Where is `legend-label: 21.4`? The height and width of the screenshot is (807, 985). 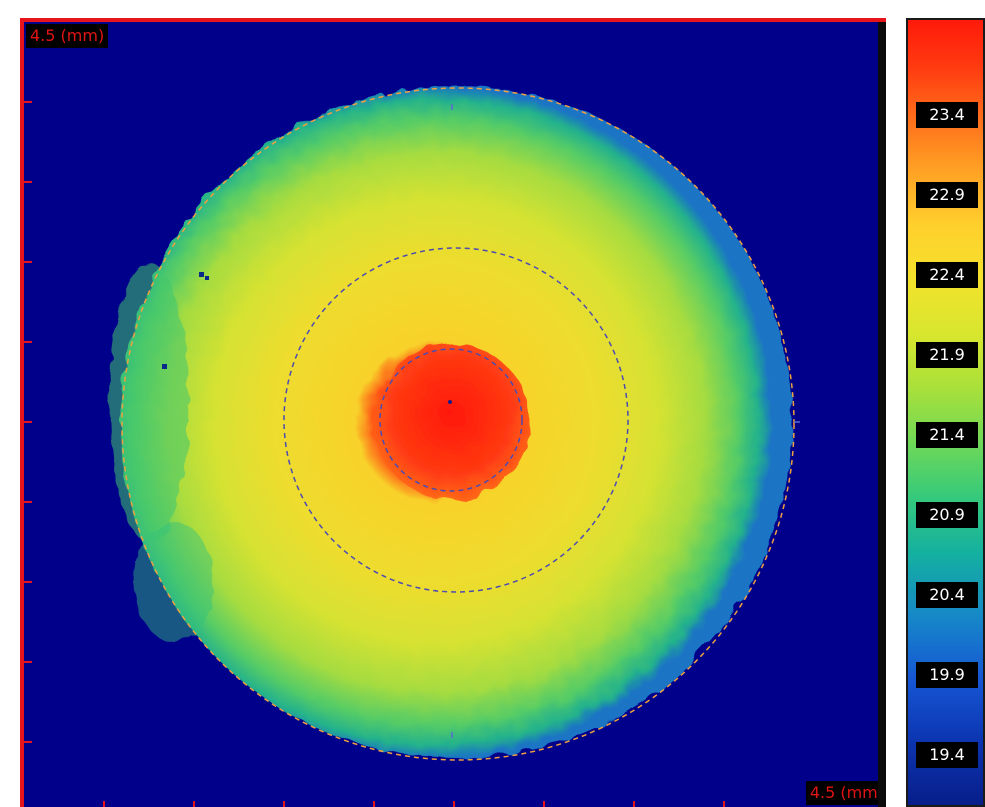 legend-label: 21.4 is located at coordinates (947, 435).